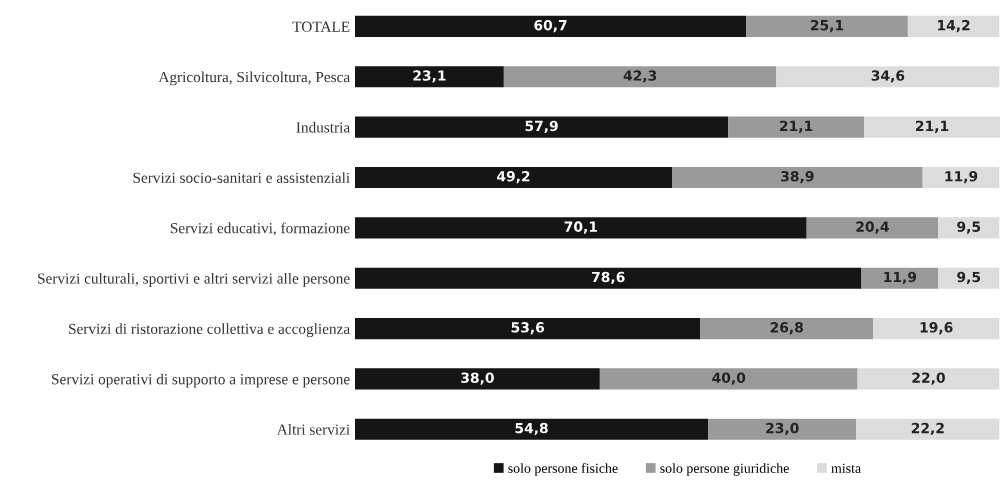 This screenshot has width=1005, height=490. Describe the element at coordinates (846, 468) in the screenshot. I see `legend-label: mista` at that location.